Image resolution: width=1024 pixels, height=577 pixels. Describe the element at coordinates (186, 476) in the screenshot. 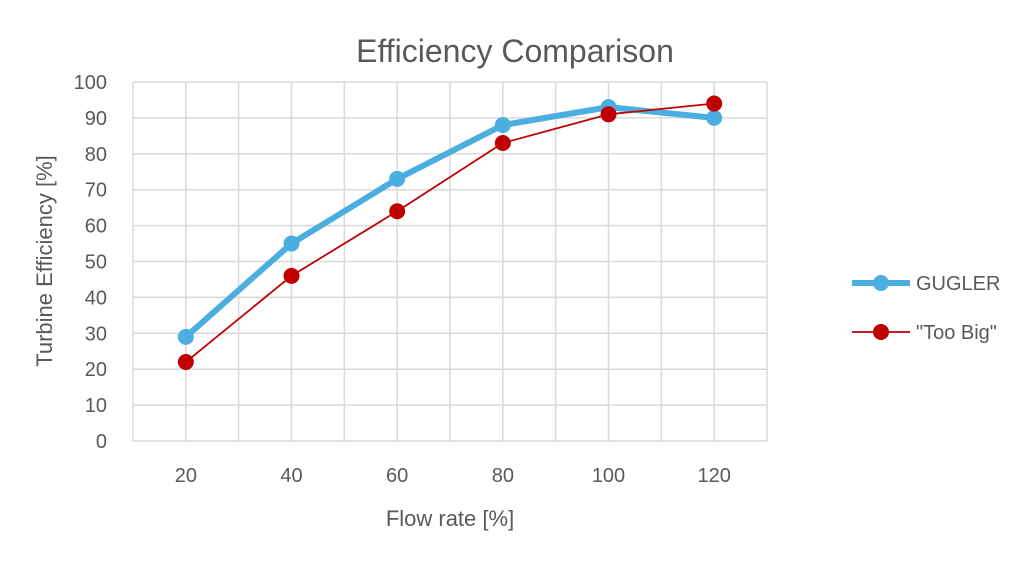

I see `x-tick-label: 20` at that location.